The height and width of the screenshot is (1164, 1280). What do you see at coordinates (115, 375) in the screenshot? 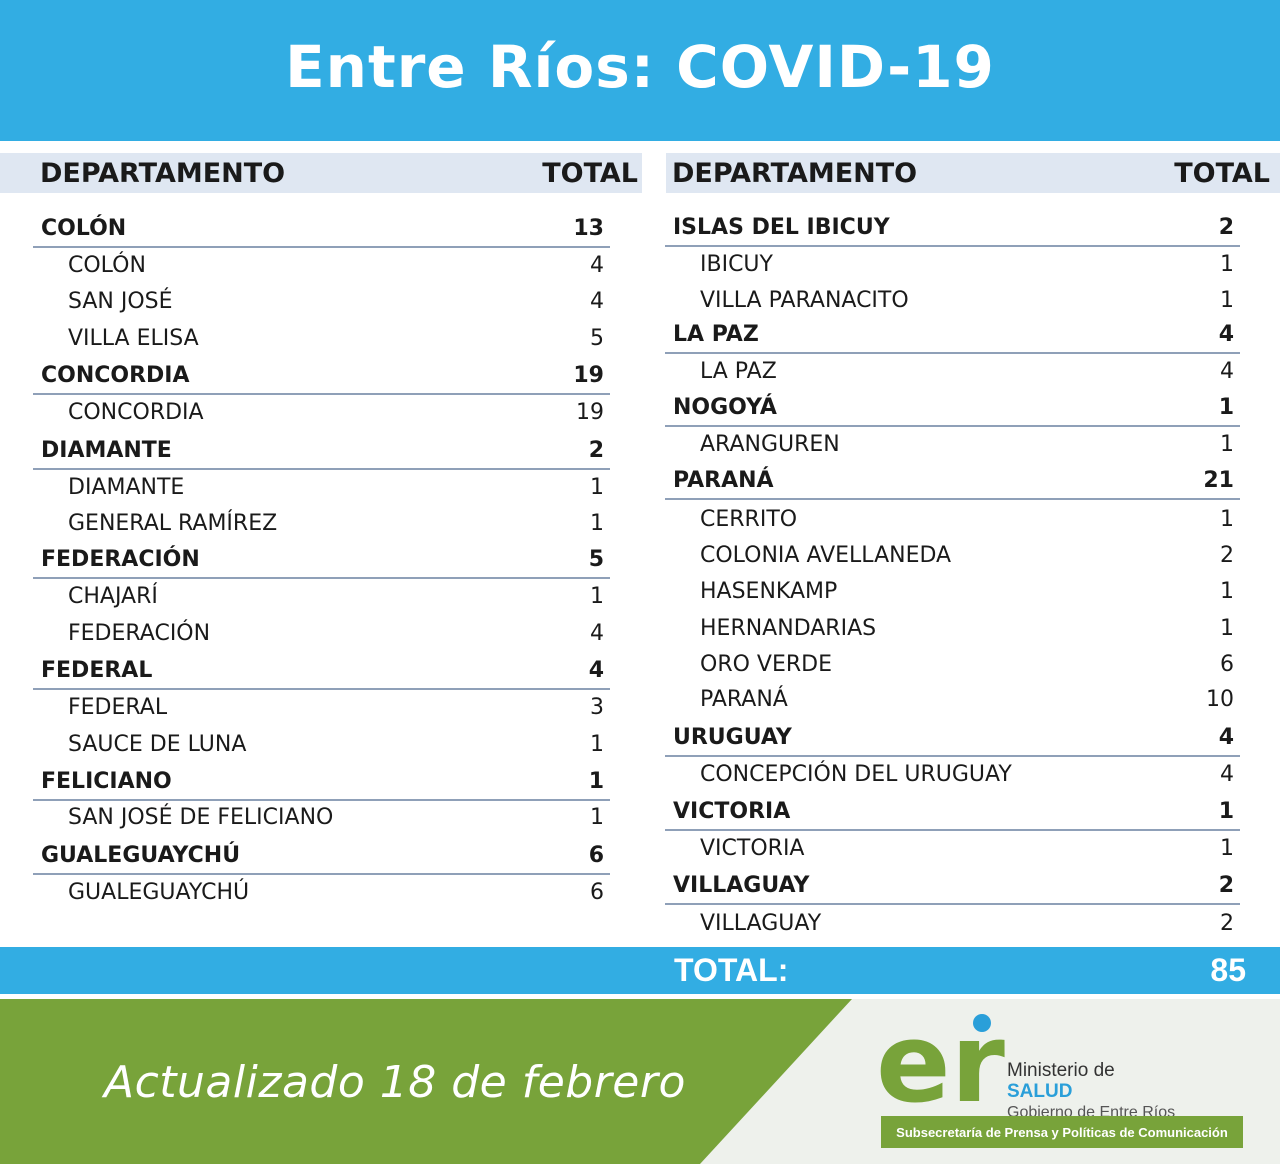
I see `department-name: CONCORDIA` at bounding box center [115, 375].